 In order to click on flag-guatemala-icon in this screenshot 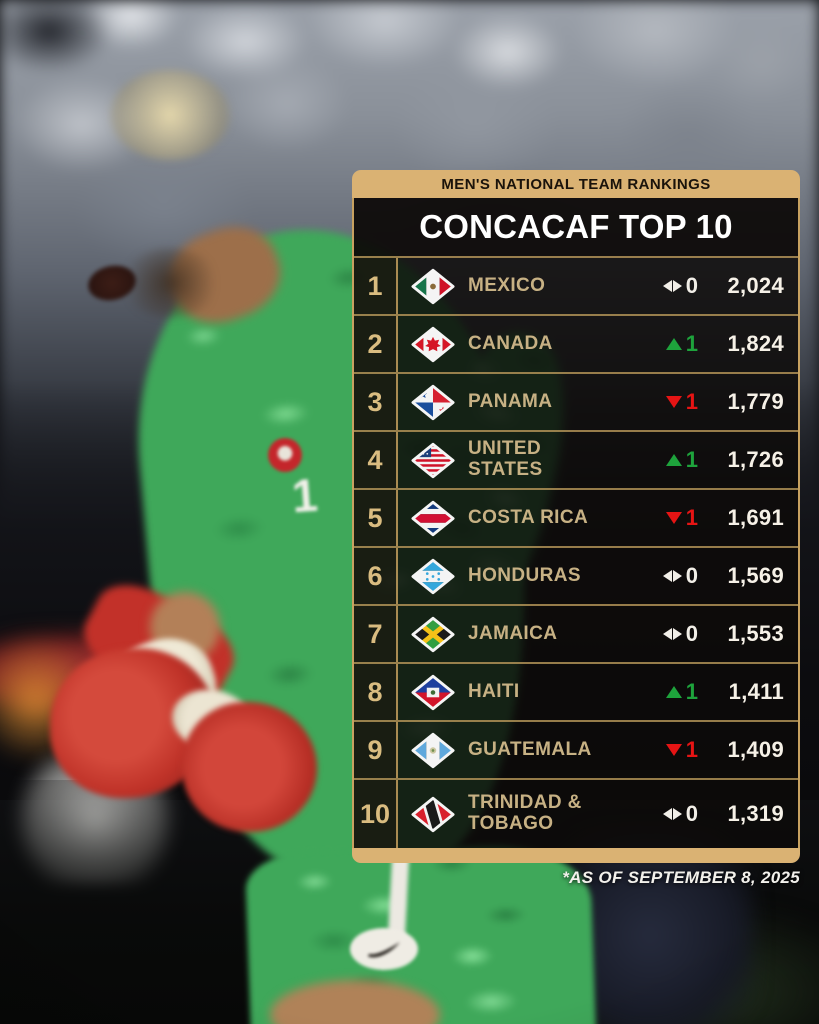, I will do `click(433, 750)`.